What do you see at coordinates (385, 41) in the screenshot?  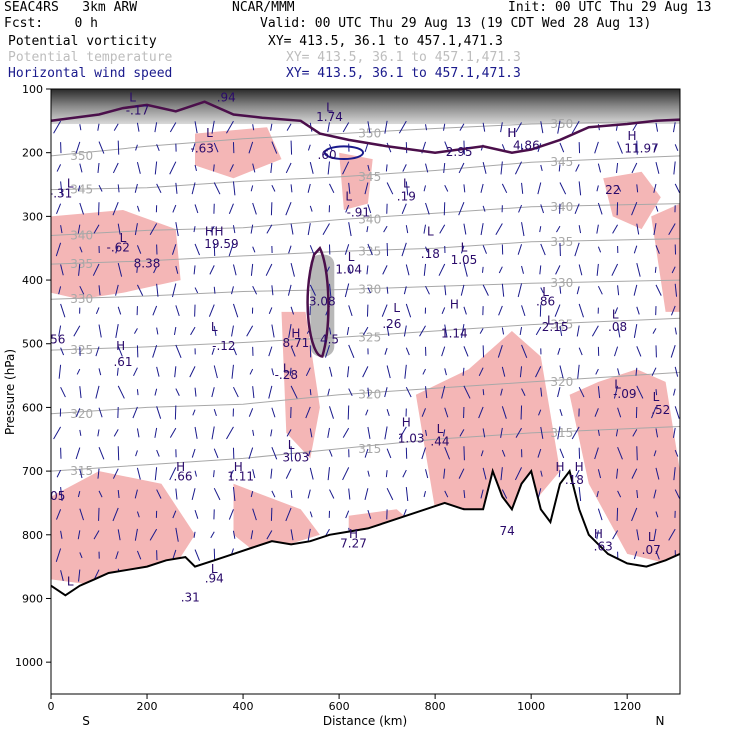 I see `field-xy-pv: XY= 413.5, 36.1 to 457.1,471.3` at bounding box center [385, 41].